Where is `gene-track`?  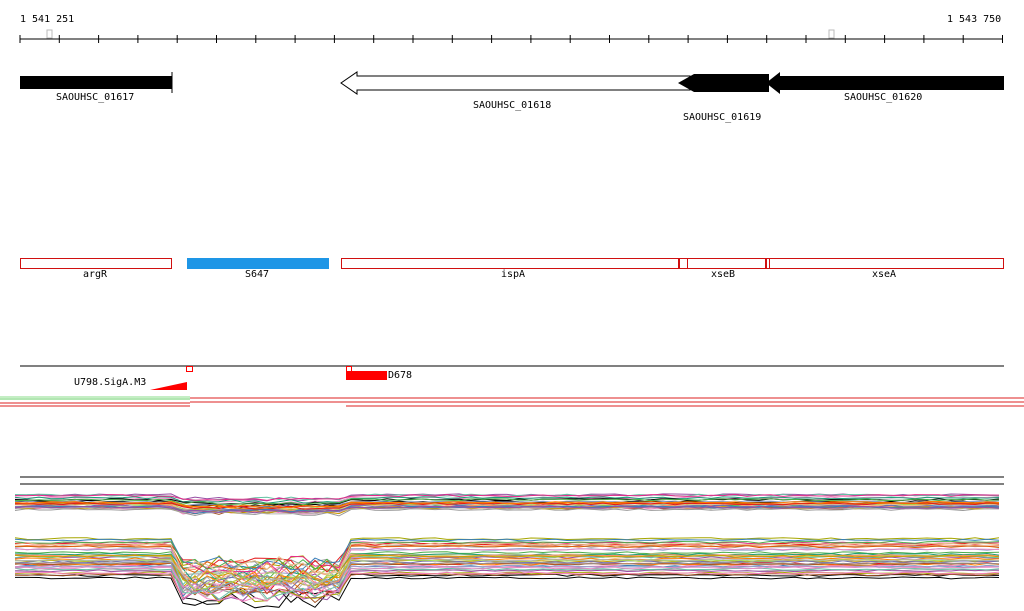 gene-track is located at coordinates (512, 83).